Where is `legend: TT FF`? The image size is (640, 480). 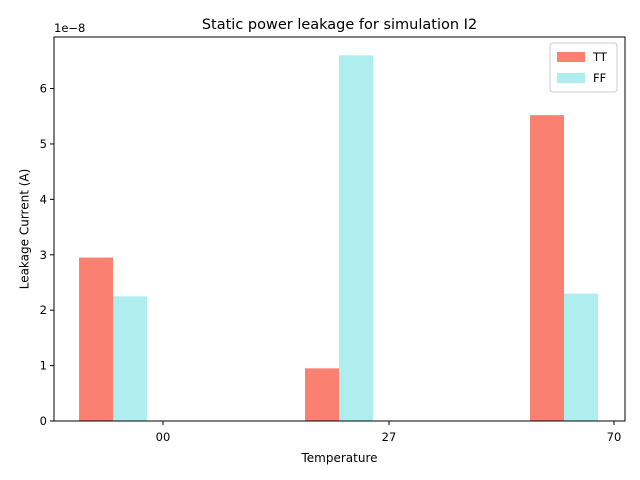 legend: TT FF is located at coordinates (583, 67).